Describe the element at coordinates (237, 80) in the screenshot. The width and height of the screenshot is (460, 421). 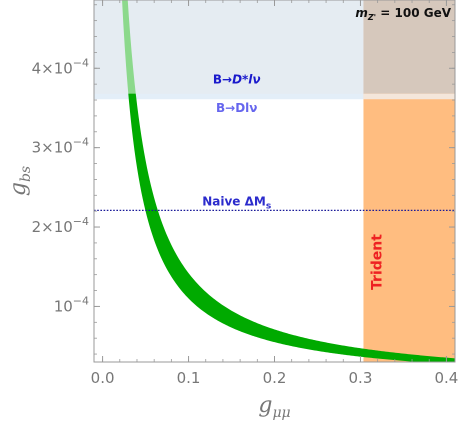
I see `b-to-dstarlnu-label: B→D*lν` at that location.